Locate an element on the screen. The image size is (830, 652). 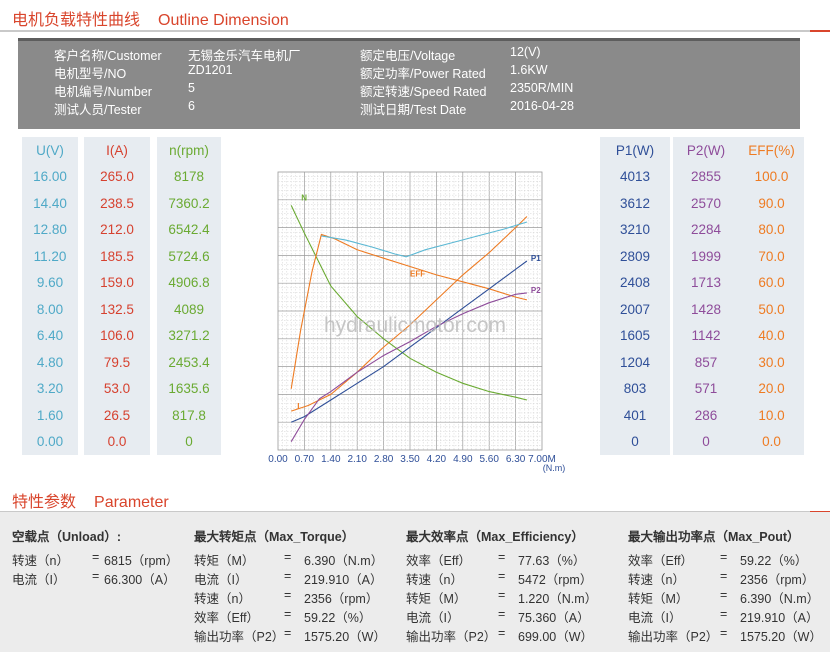
column-value: 2855 is located at coordinates (706, 176).